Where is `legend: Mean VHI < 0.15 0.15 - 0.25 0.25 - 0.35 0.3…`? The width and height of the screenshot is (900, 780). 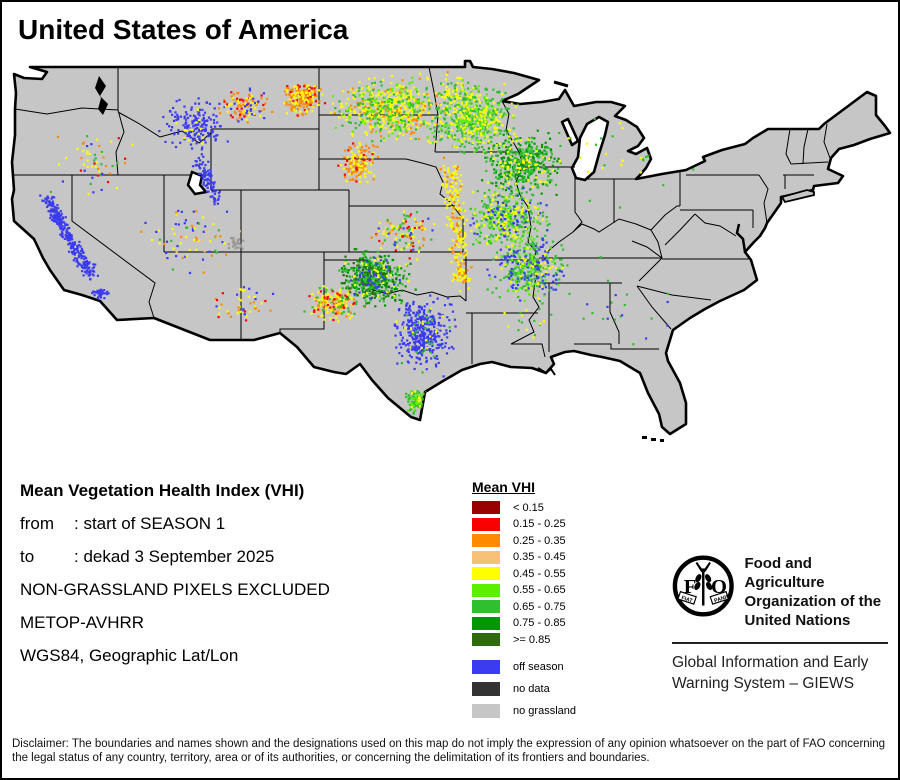 legend: Mean VHI < 0.15 0.15 - 0.25 0.25 - 0.35 0.3… is located at coordinates (524, 602).